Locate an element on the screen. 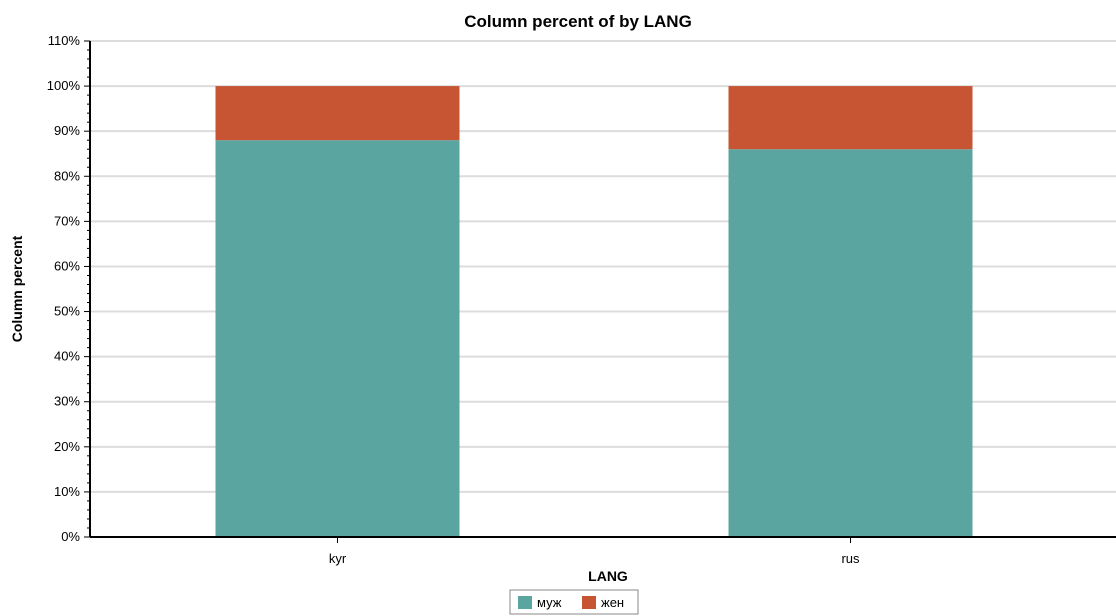  x-tick-label: kyr is located at coordinates (338, 558).